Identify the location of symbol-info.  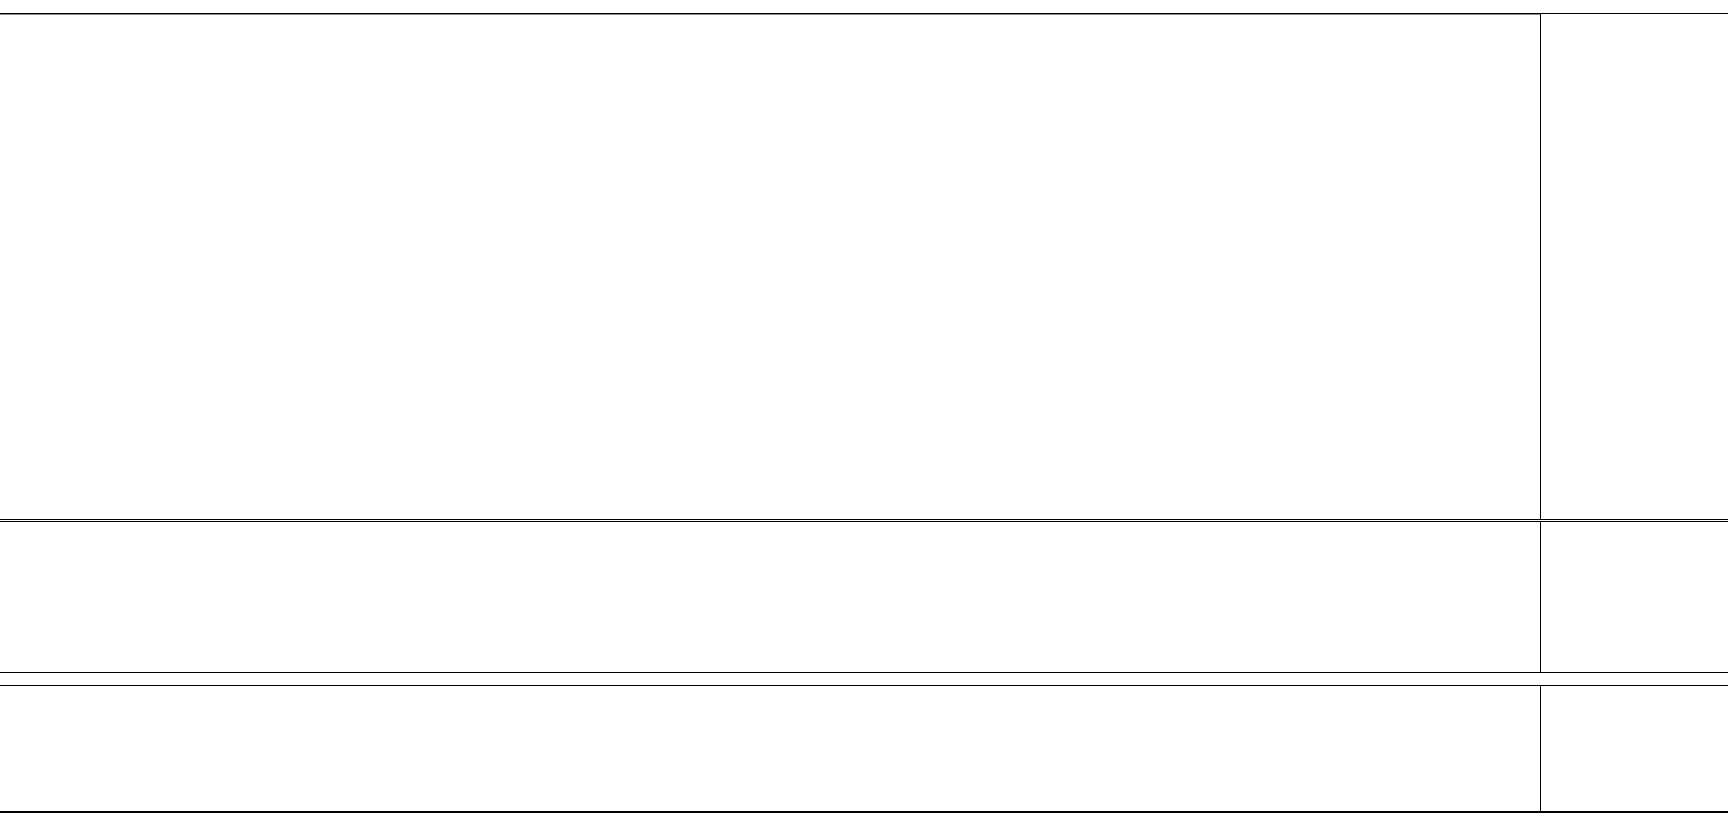
(10, 6).